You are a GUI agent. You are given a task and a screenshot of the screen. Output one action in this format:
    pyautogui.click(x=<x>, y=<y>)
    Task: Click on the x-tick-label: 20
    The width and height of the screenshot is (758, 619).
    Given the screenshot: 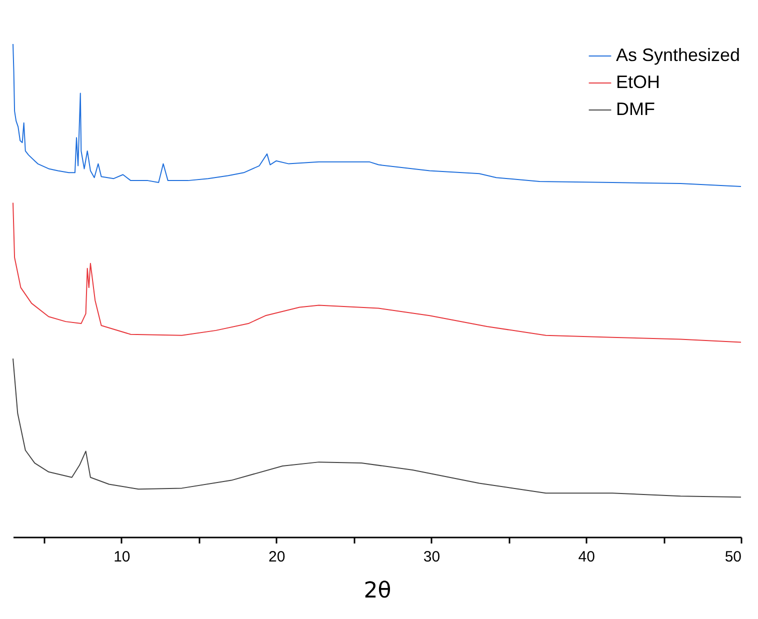 What is the action you would take?
    pyautogui.click(x=277, y=557)
    